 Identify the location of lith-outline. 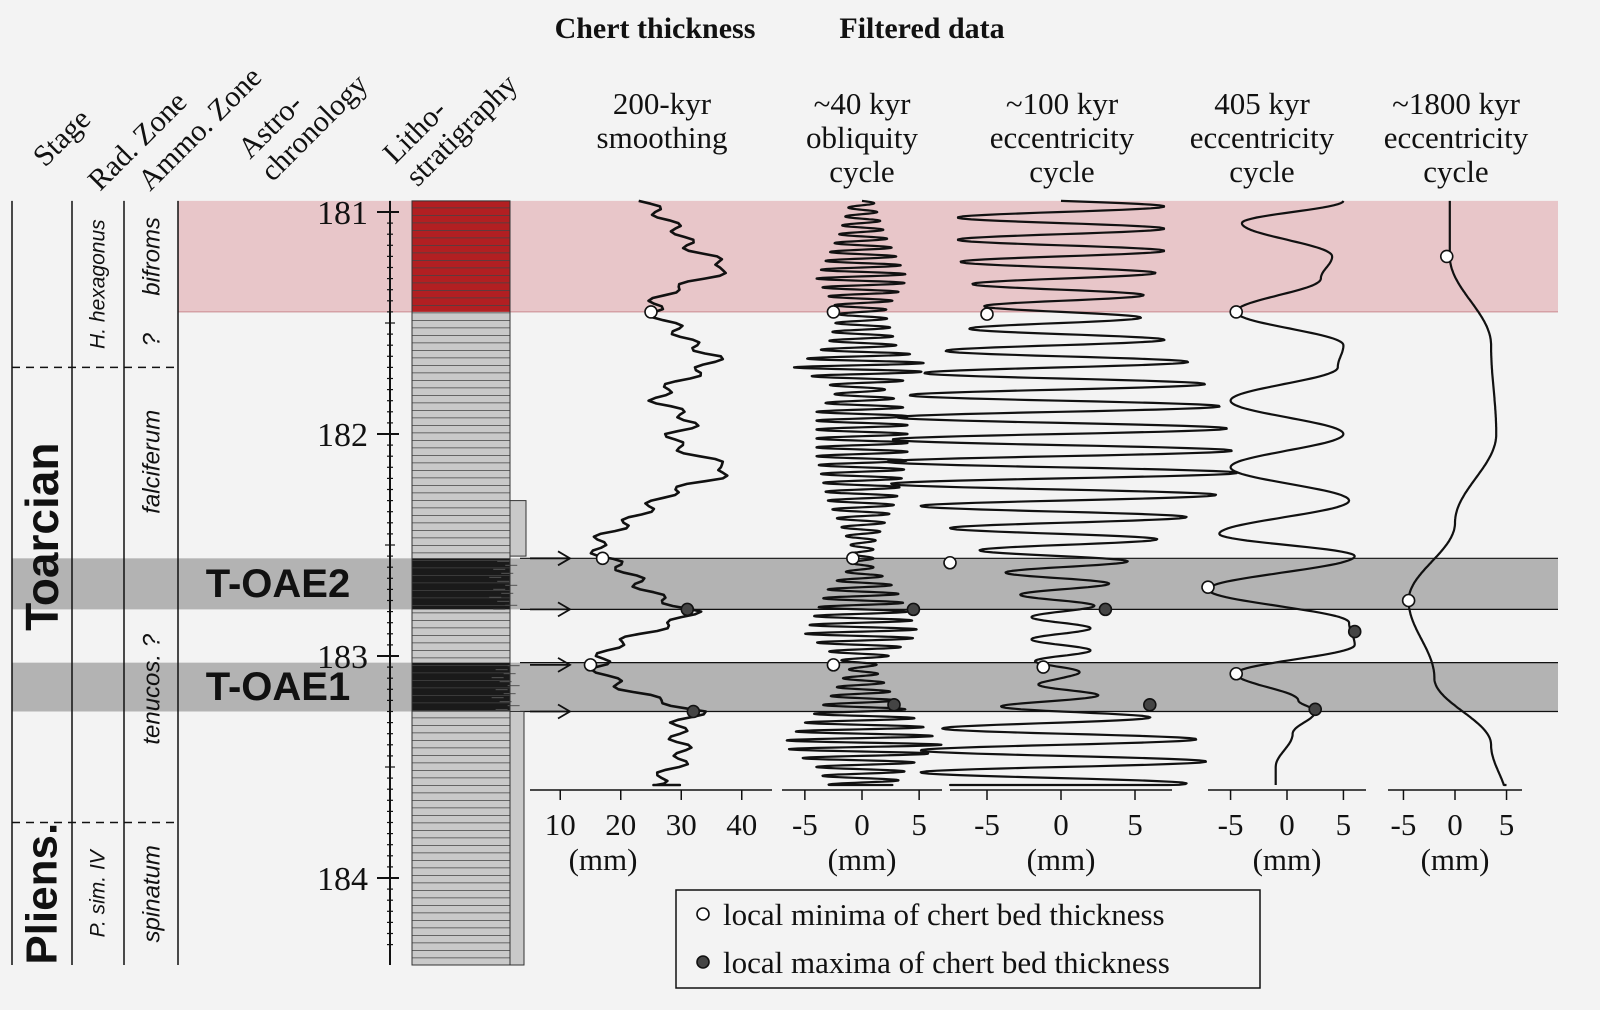
(461, 583).